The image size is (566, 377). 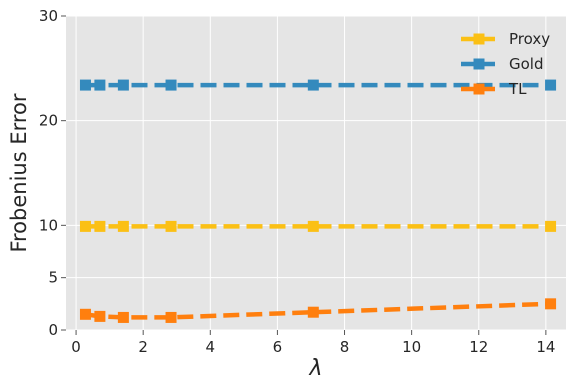 I want to click on x-tick-label: 12, so click(x=478, y=347).